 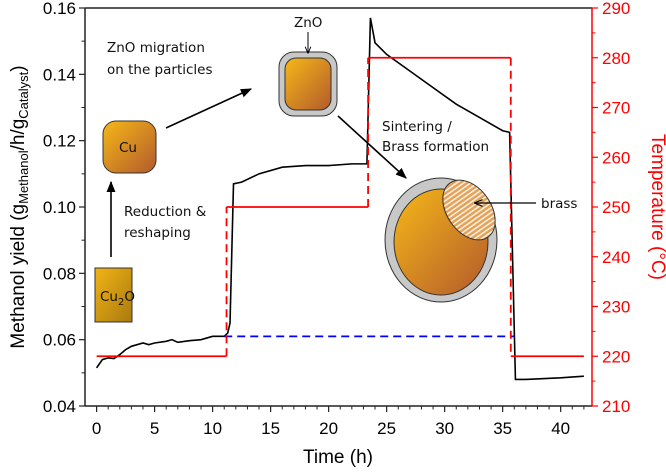 What do you see at coordinates (117, 298) in the screenshot?
I see `cu2o-label: Cu2O` at bounding box center [117, 298].